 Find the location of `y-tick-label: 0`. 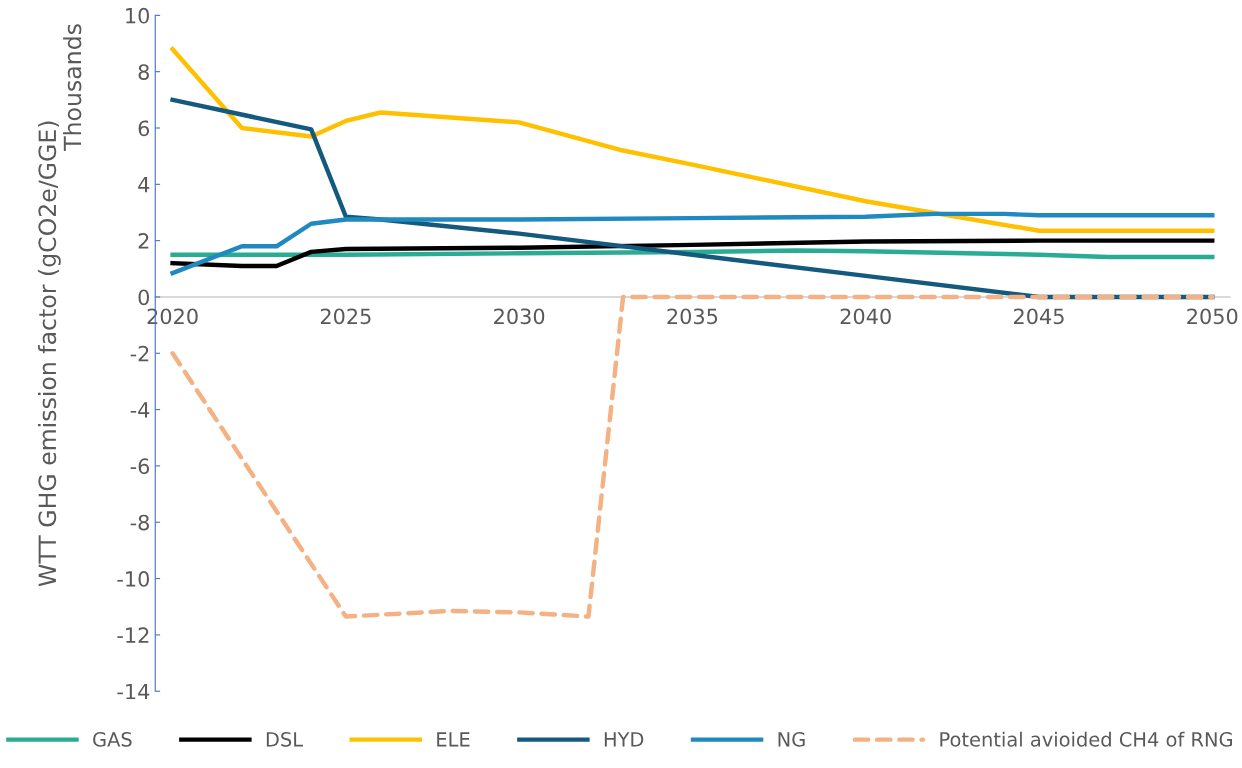

y-tick-label: 0 is located at coordinates (144, 297).